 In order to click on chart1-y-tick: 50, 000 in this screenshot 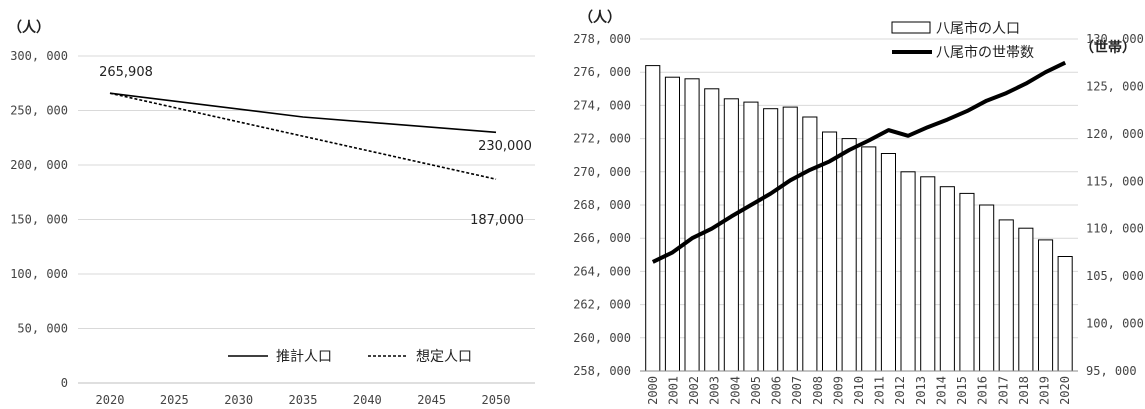, I will do `click(42, 329)`.